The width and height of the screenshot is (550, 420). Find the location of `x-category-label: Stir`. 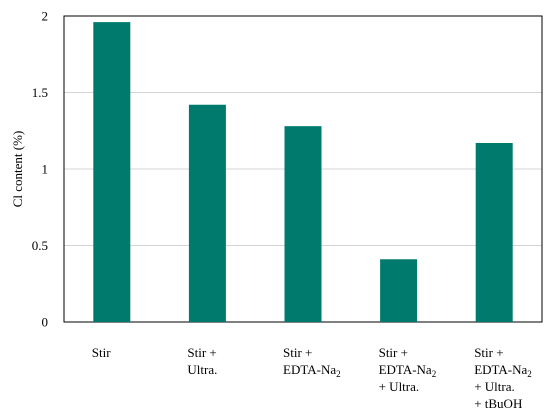

x-category-label: Stir is located at coordinates (101, 352).